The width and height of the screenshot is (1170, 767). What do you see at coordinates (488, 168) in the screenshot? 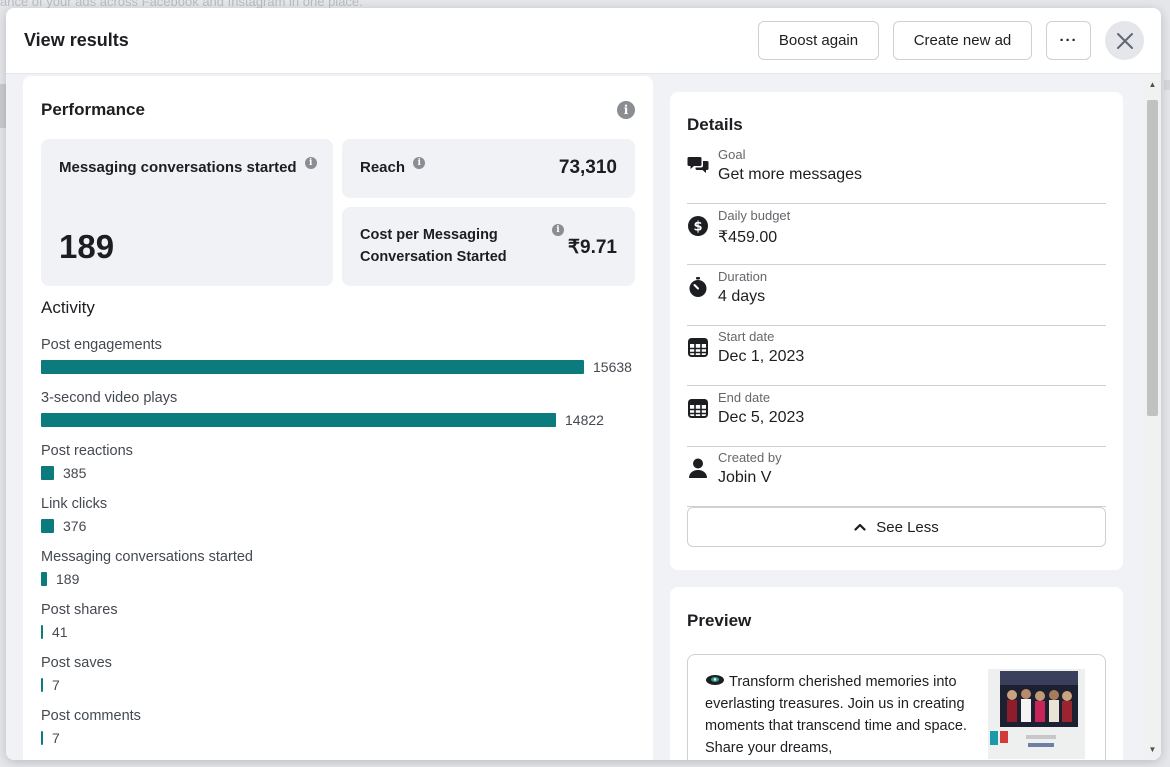
I see `reach-metric: Reach i 73,310` at bounding box center [488, 168].